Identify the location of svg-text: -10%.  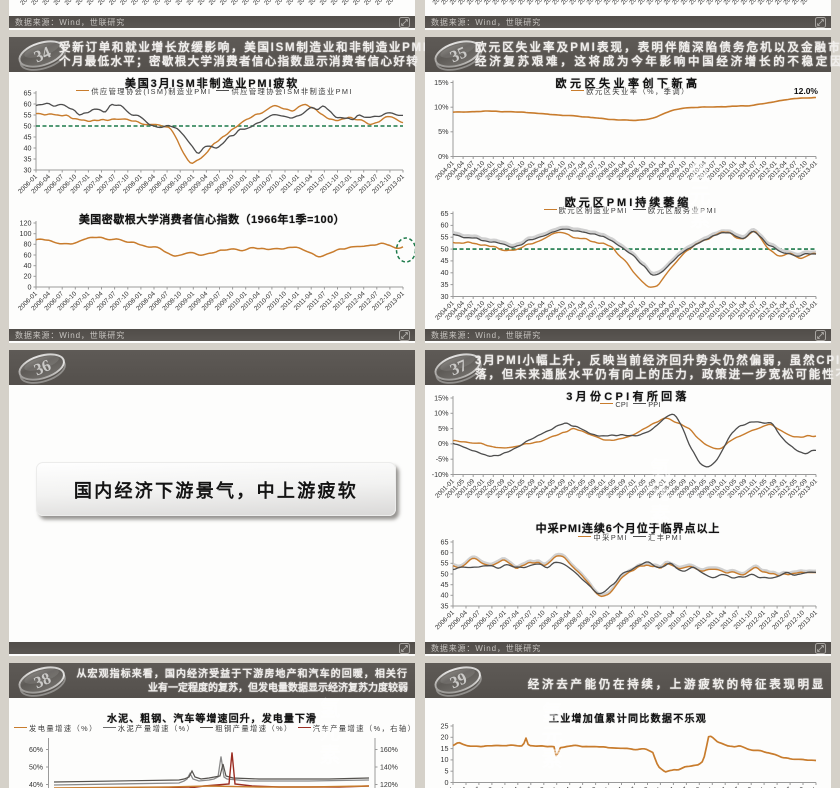
(440, 473).